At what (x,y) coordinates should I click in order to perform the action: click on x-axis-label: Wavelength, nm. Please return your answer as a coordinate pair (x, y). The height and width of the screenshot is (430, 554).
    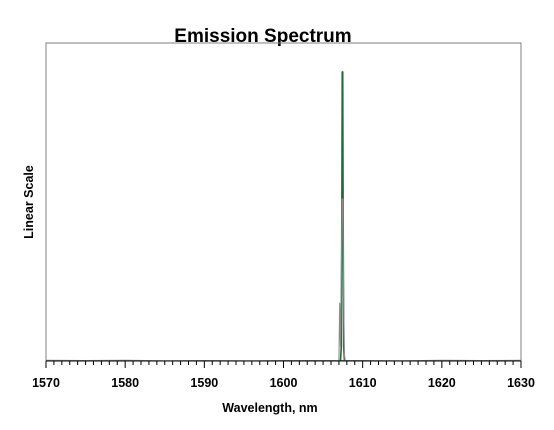
    Looking at the image, I should click on (269, 408).